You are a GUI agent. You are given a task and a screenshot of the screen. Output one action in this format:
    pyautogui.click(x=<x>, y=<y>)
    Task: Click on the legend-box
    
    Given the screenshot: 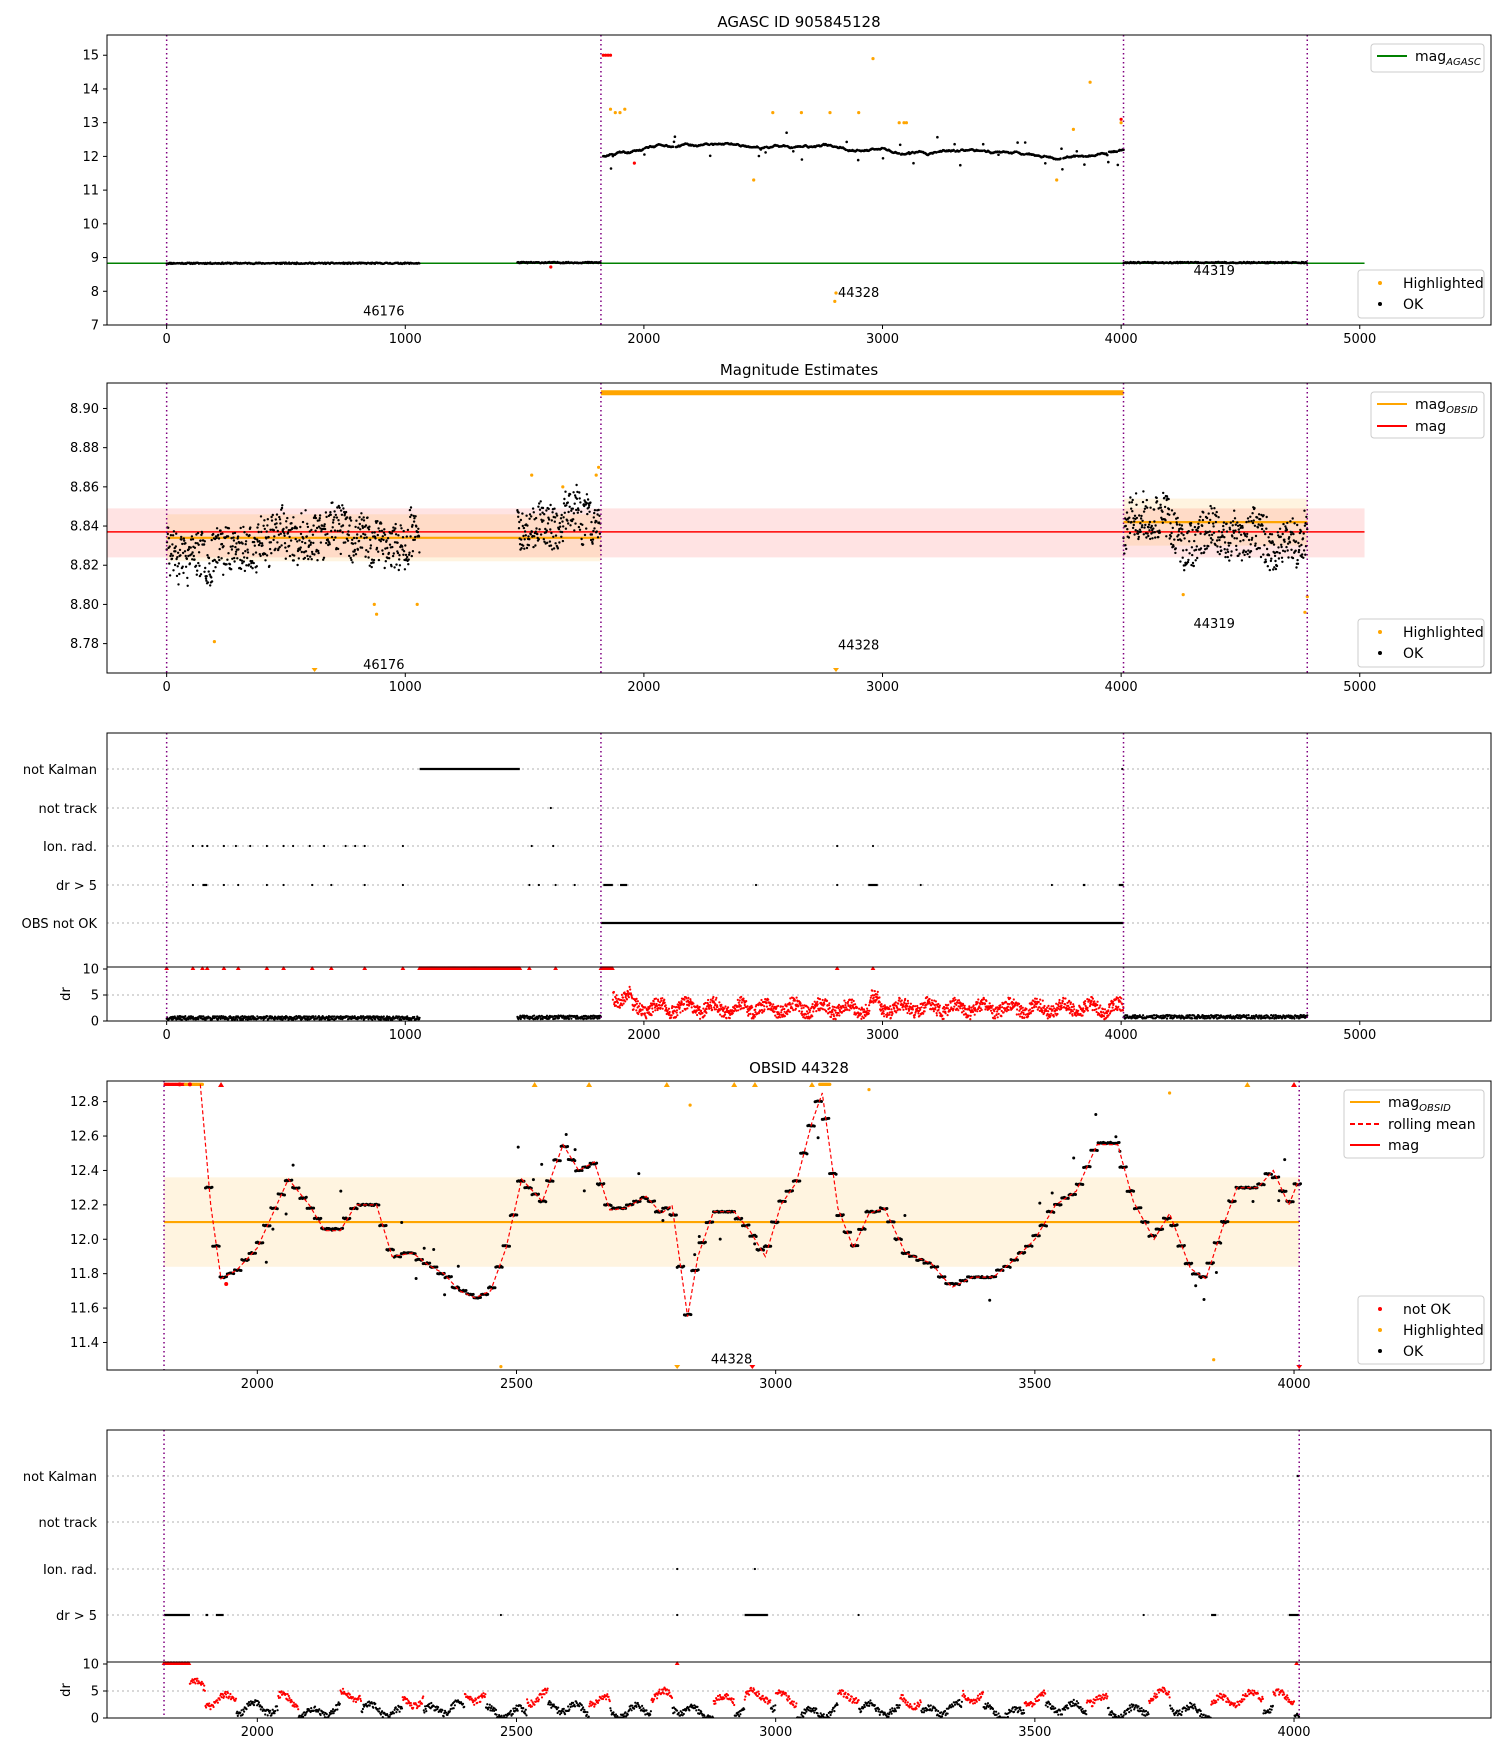 What is the action you would take?
    pyautogui.click(x=1421, y=643)
    